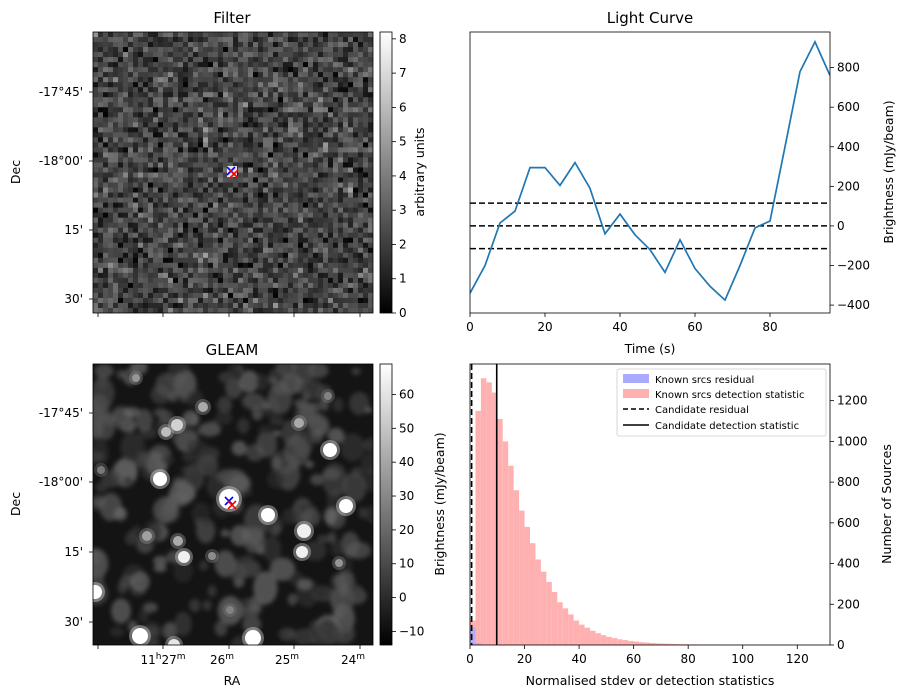 The width and height of the screenshot is (907, 699). I want to click on histogram-y-ticks: 0 200 400 600 800 1000 1200, so click(849, 523).